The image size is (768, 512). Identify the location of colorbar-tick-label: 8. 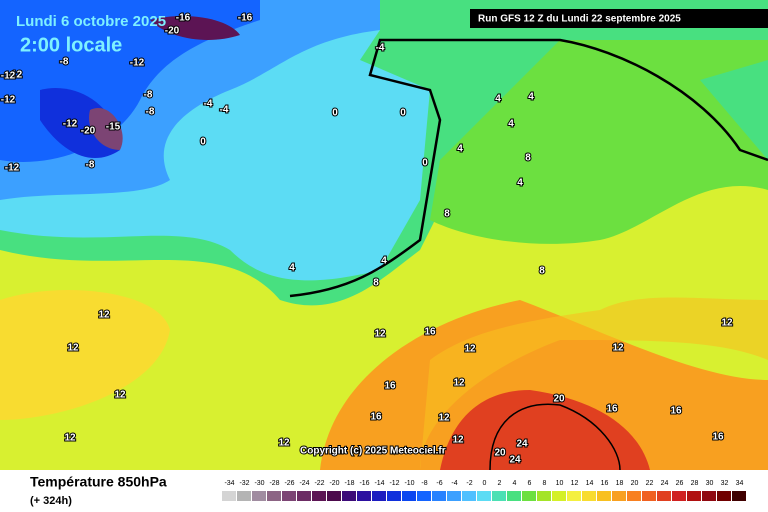
(545, 483).